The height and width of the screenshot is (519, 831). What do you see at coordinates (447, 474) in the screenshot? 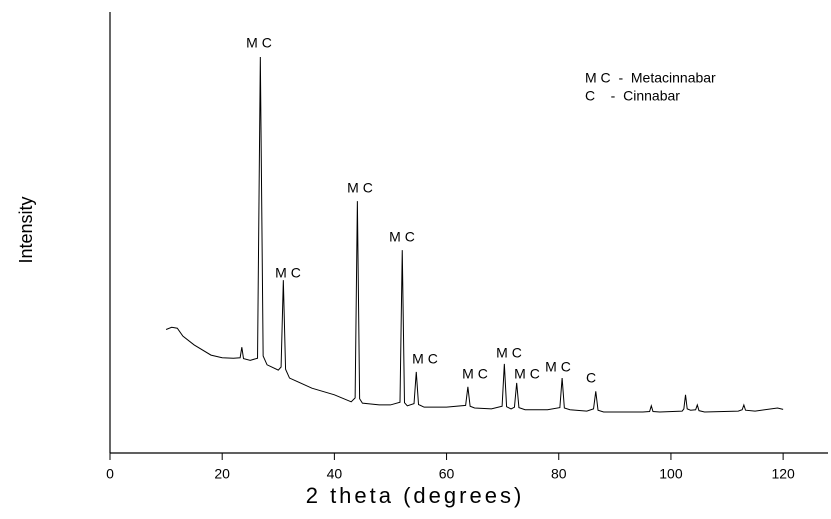
I see `x-tick-label: 60` at bounding box center [447, 474].